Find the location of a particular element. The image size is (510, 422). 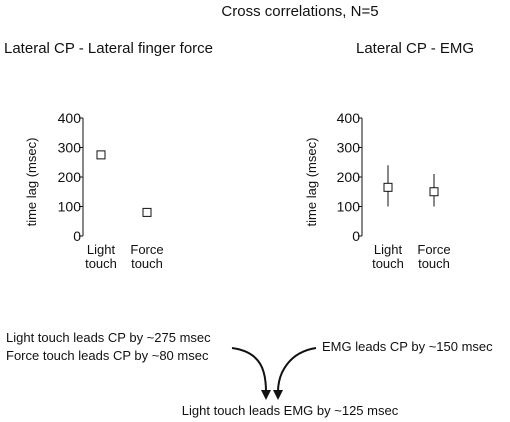

panel-1-y-tick-label: 200 is located at coordinates (70, 177).